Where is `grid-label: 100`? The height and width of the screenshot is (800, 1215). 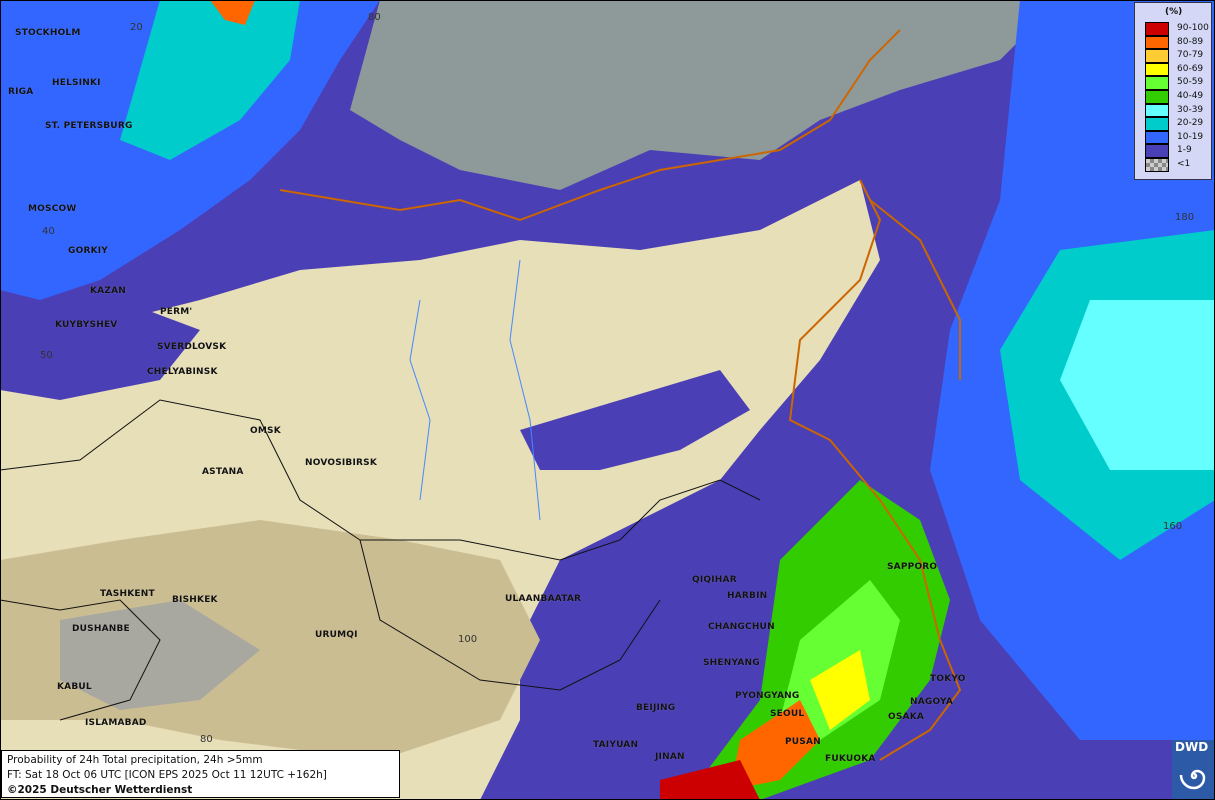 grid-label: 100 is located at coordinates (468, 639).